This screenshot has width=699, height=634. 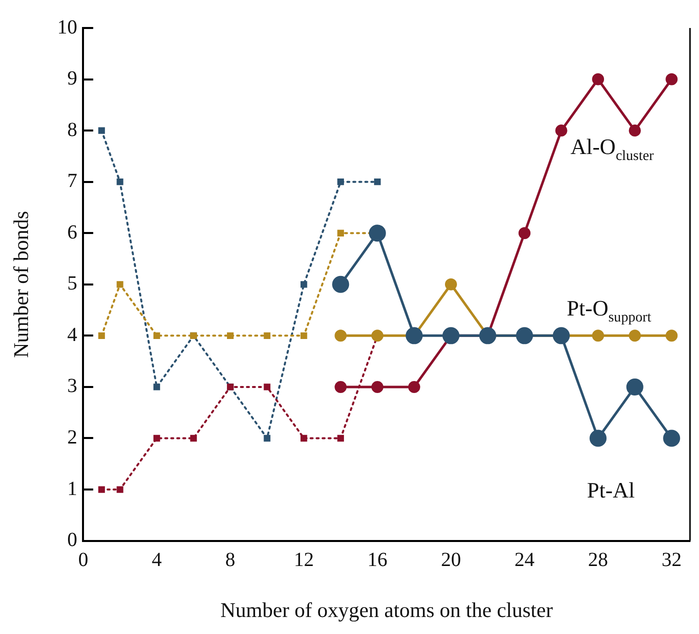 I want to click on x-tick-label: 20, so click(x=450, y=560).